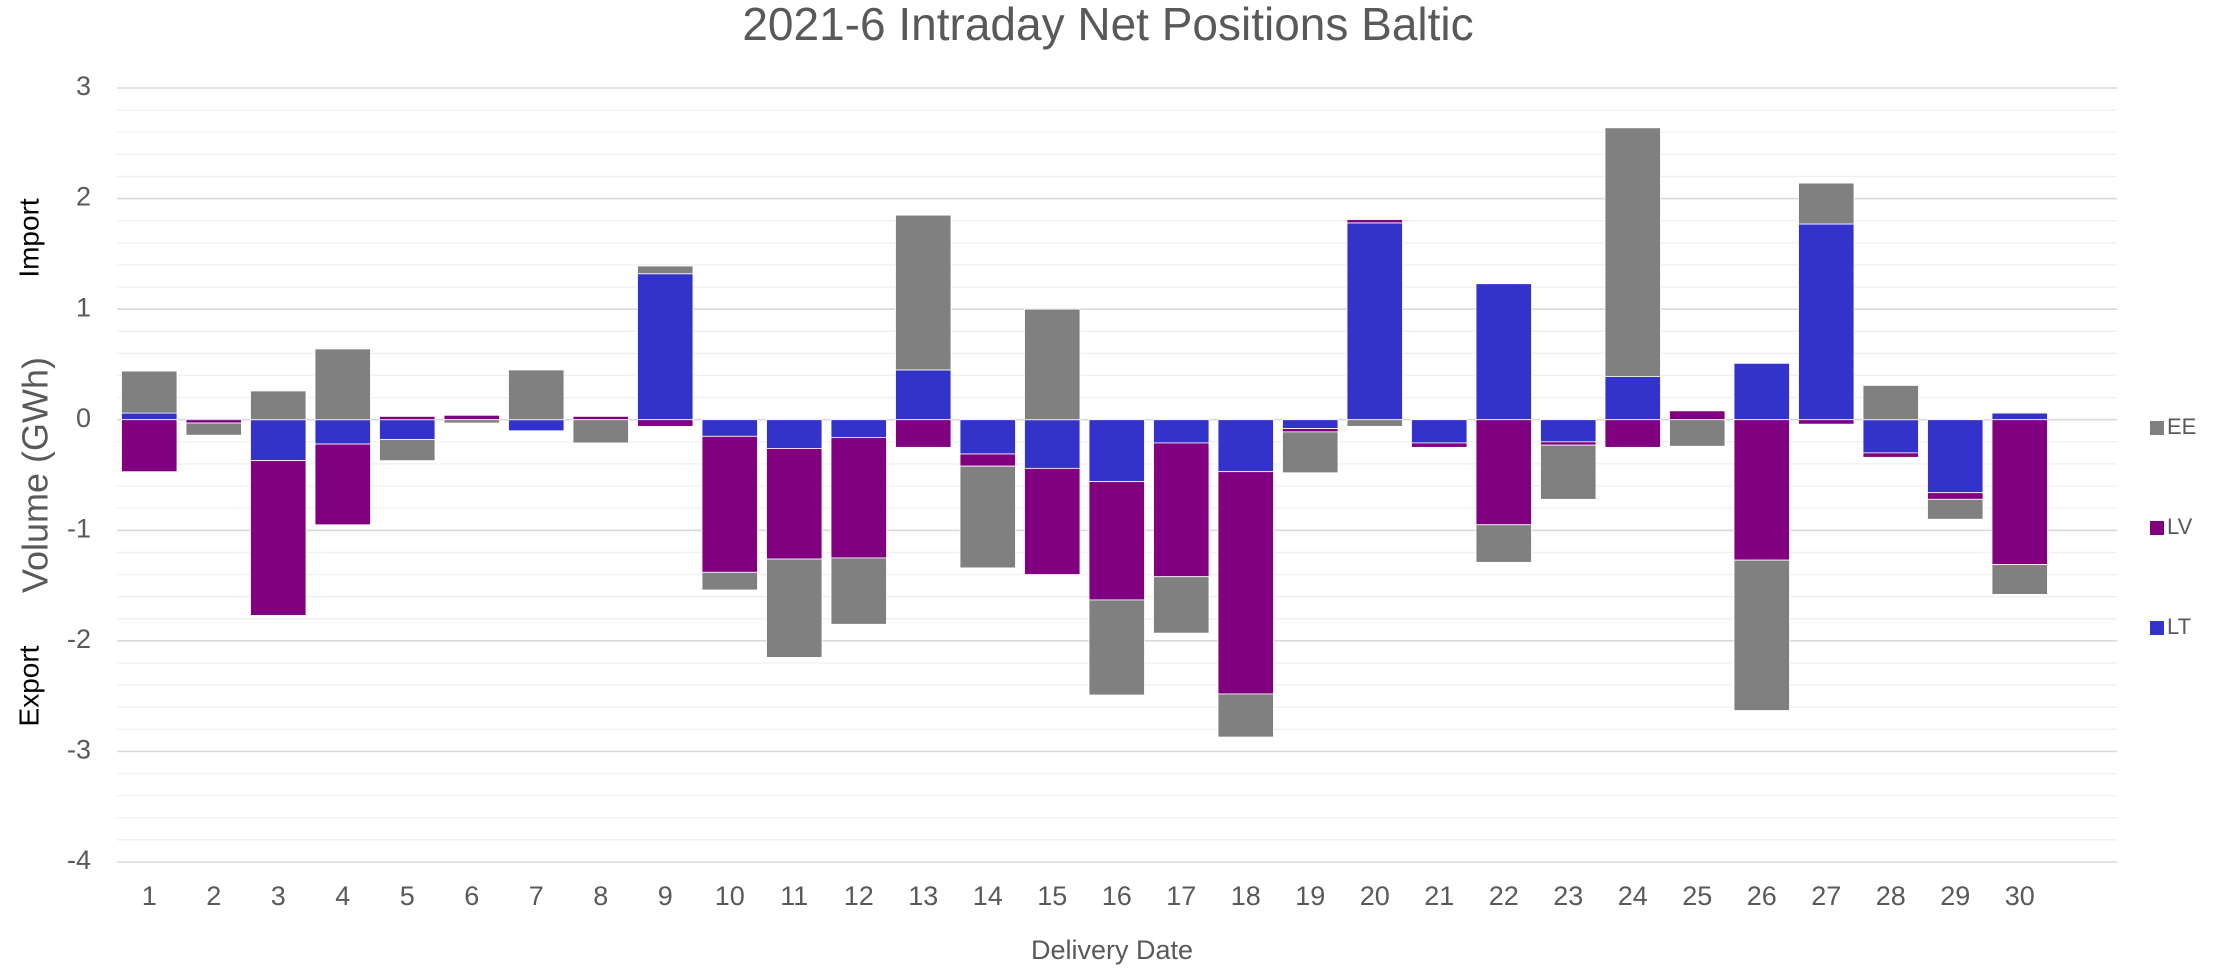 This screenshot has height=970, width=2219. I want to click on x-tick-label: 3, so click(278, 896).